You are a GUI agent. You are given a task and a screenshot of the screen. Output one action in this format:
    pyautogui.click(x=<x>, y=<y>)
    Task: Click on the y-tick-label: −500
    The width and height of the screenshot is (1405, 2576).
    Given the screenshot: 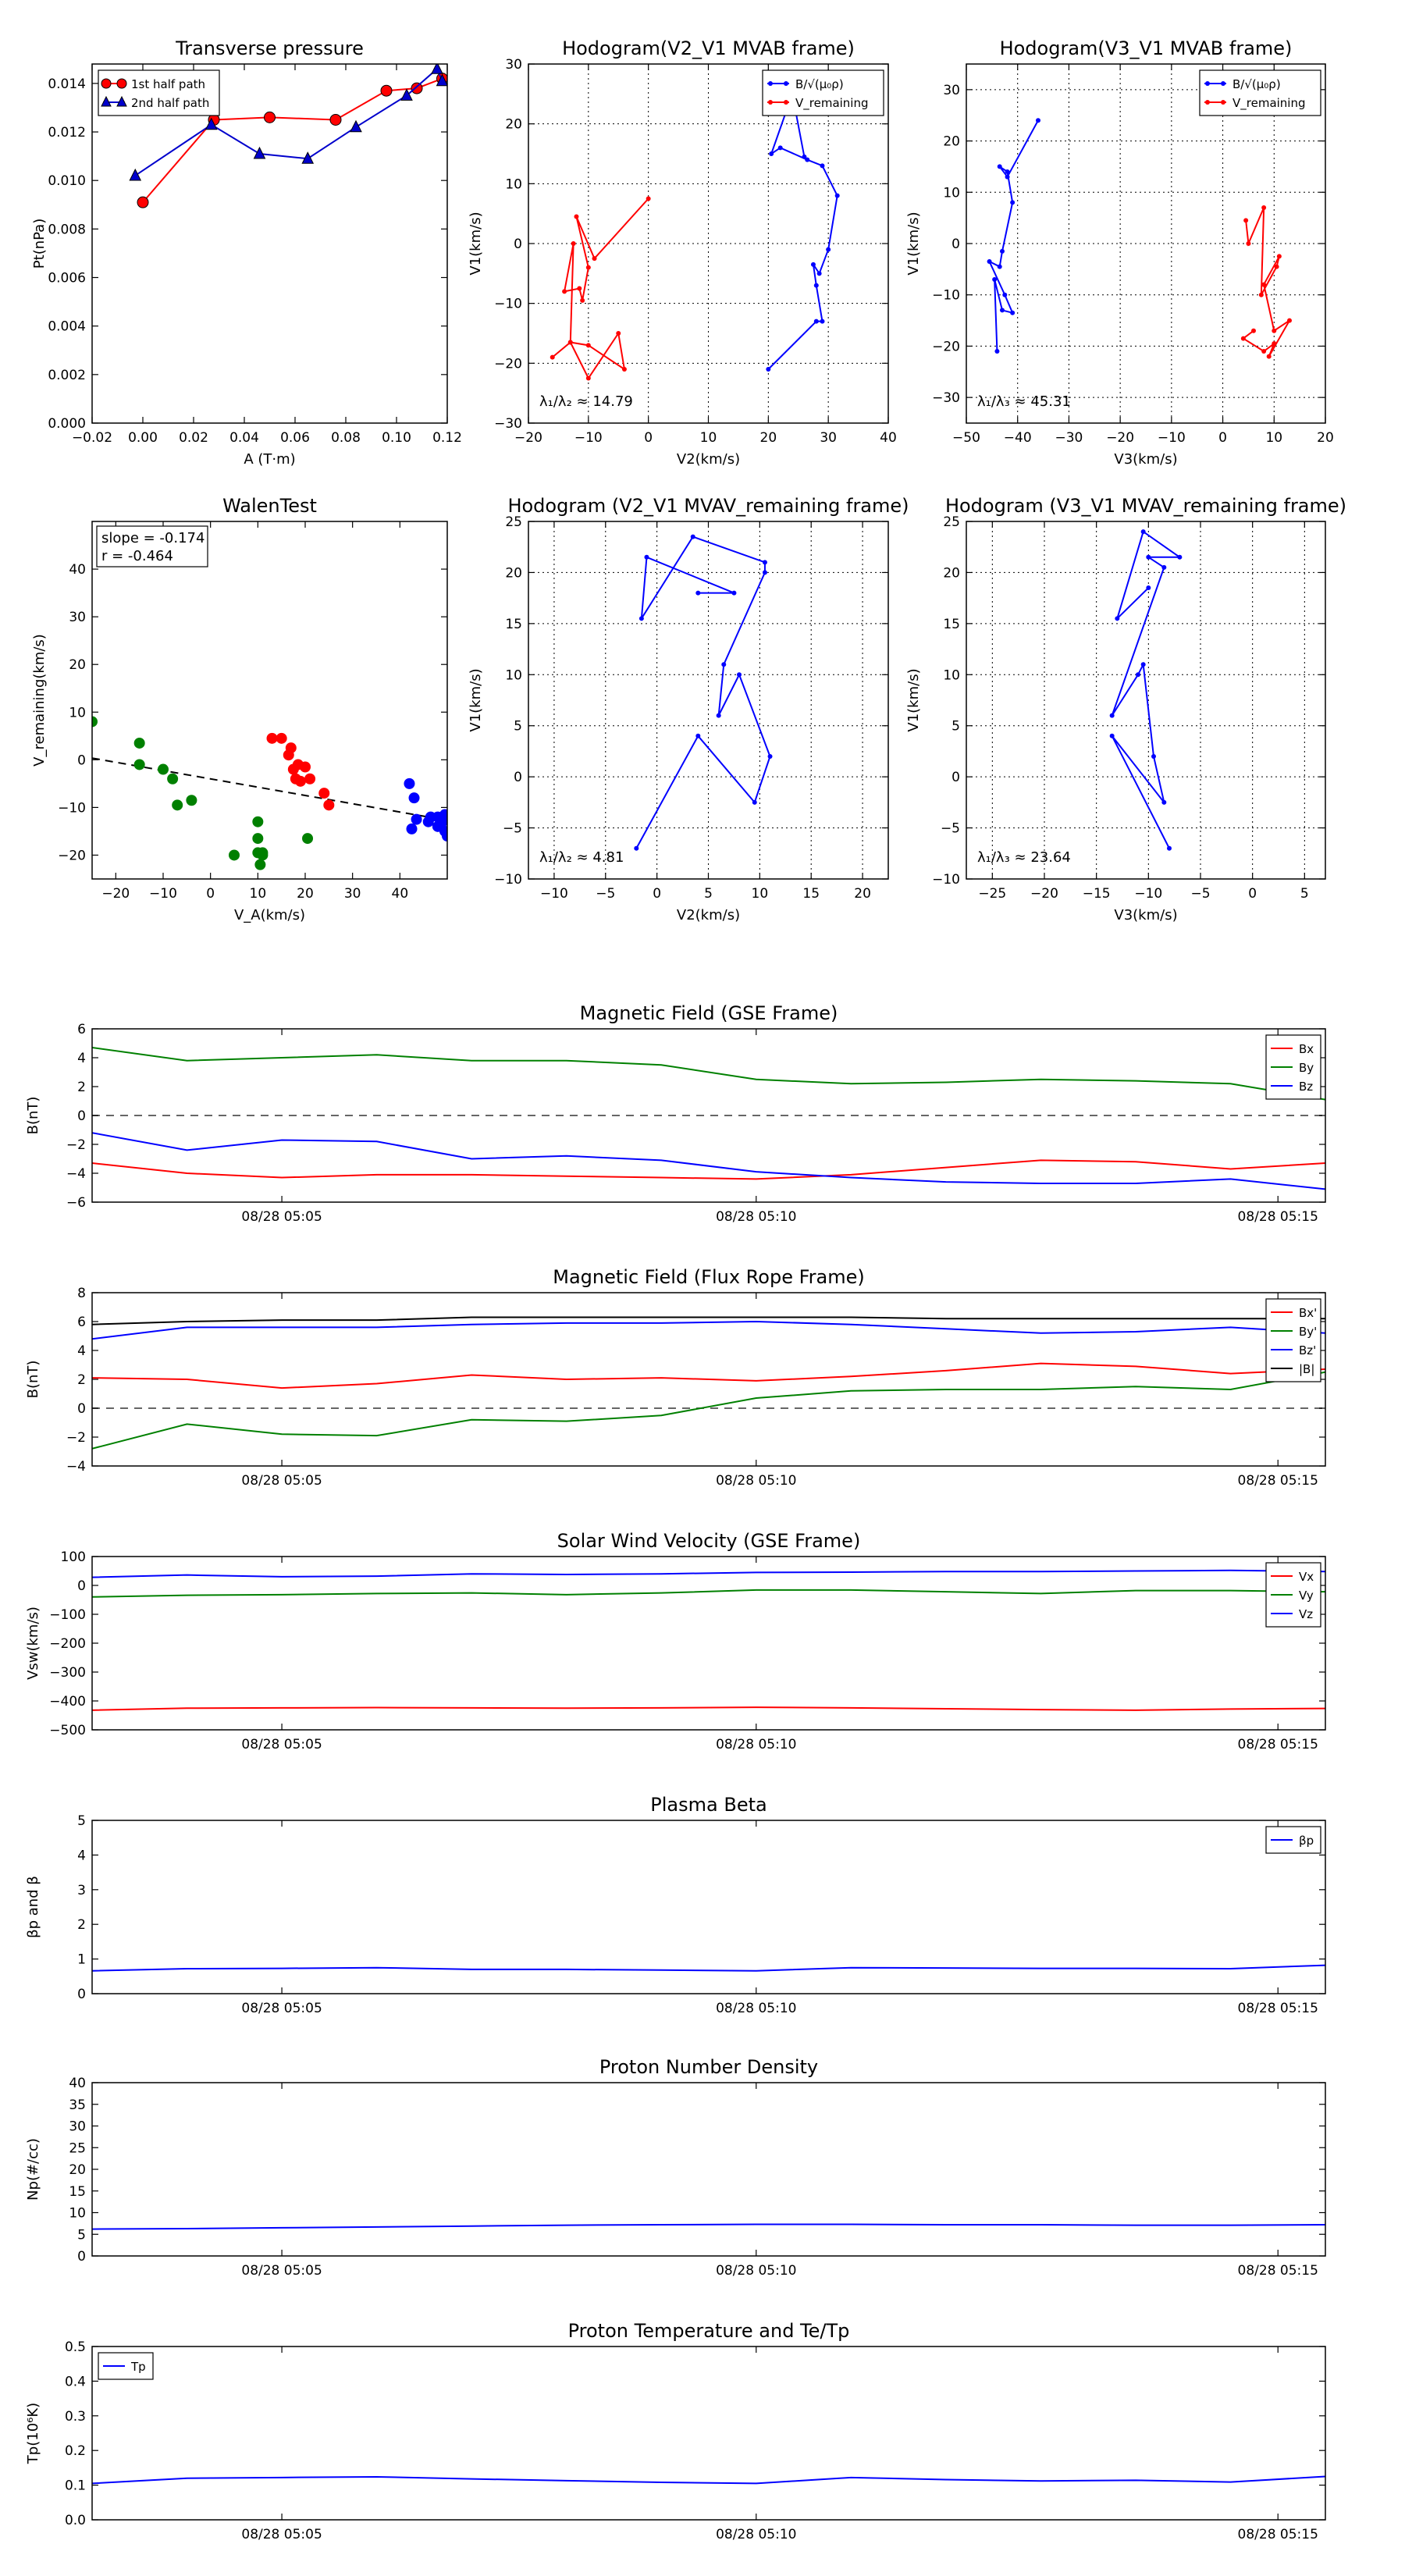 What is the action you would take?
    pyautogui.click(x=68, y=1730)
    